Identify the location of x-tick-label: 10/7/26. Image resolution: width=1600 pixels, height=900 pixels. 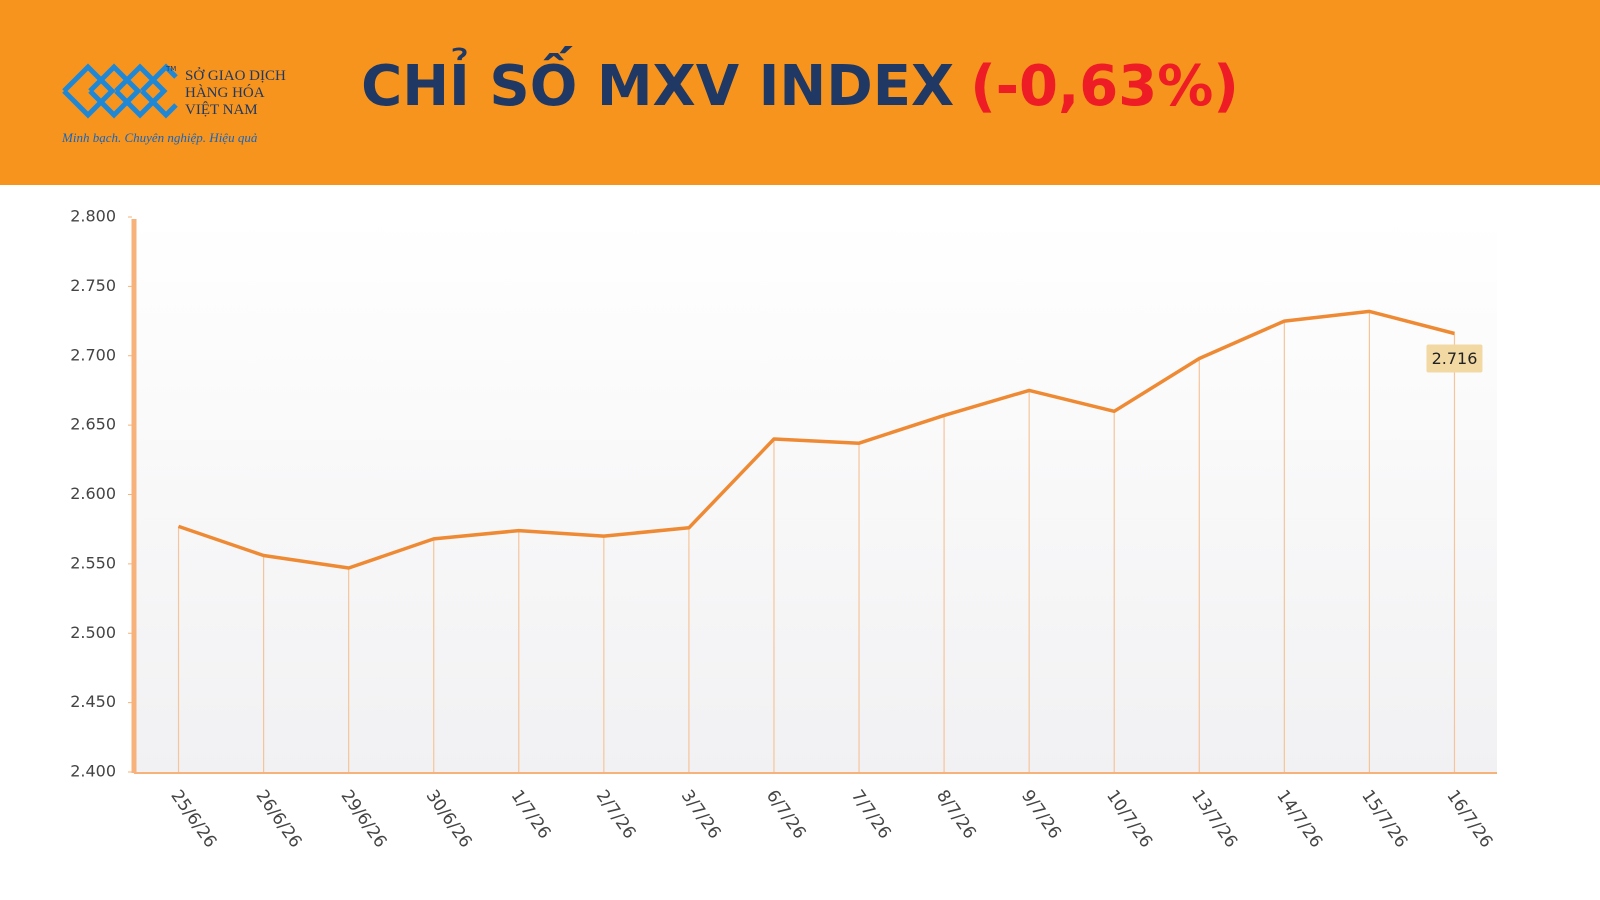
(1129, 818).